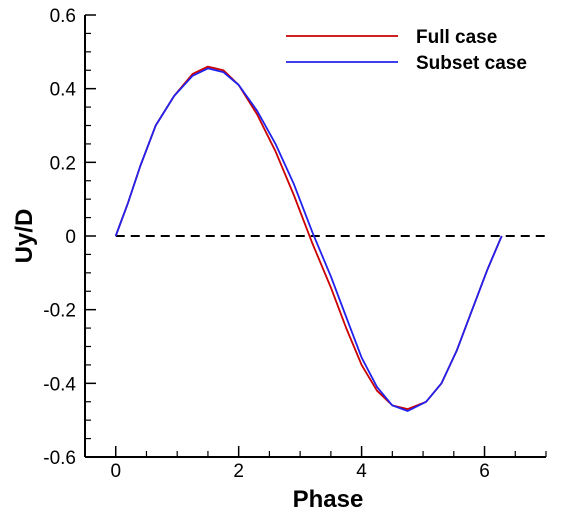  I want to click on legend: Full case Subset case, so click(406, 50).